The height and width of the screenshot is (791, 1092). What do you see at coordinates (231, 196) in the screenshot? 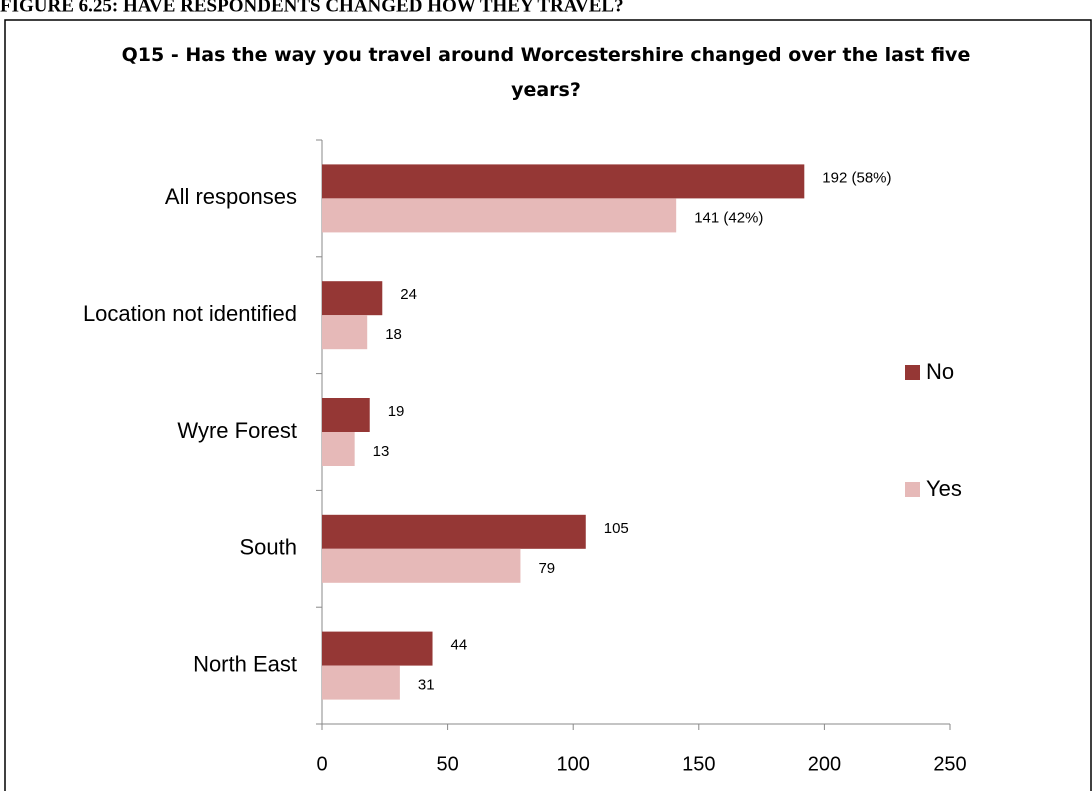
I see `category-label: All responses` at bounding box center [231, 196].